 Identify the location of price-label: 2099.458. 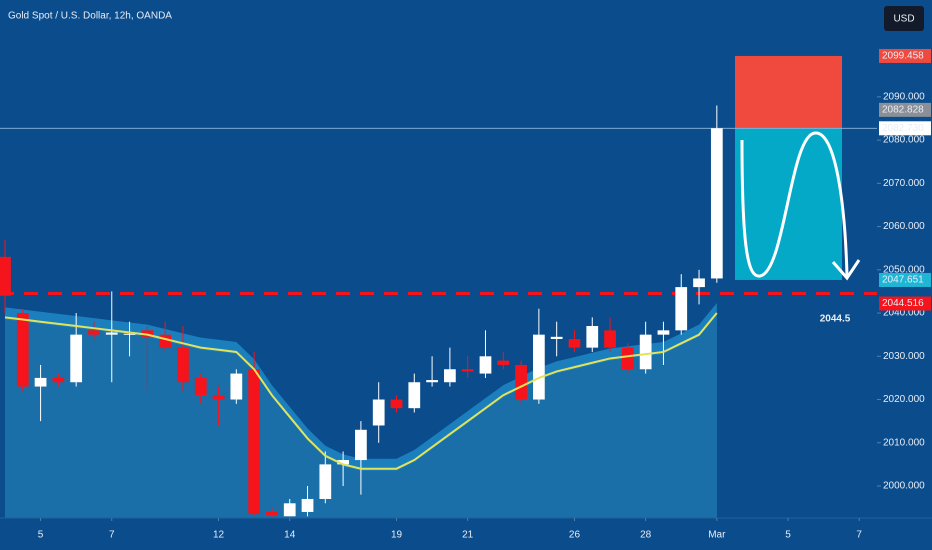
(903, 56).